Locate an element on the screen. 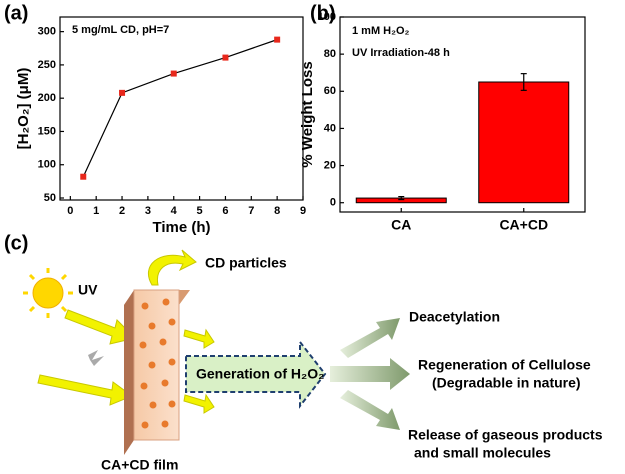  annotation: 5 mg/mL CD, pH=7 is located at coordinates (120, 30).